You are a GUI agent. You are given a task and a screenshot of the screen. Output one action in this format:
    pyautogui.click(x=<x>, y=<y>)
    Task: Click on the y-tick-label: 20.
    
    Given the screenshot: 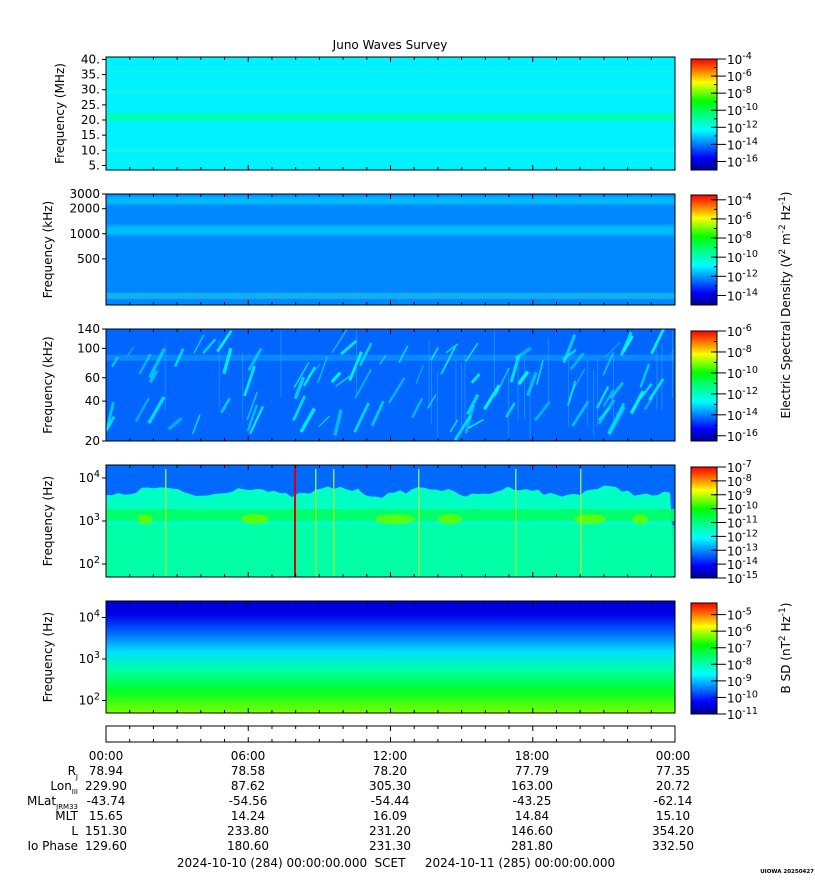 What is the action you would take?
    pyautogui.click(x=90, y=120)
    